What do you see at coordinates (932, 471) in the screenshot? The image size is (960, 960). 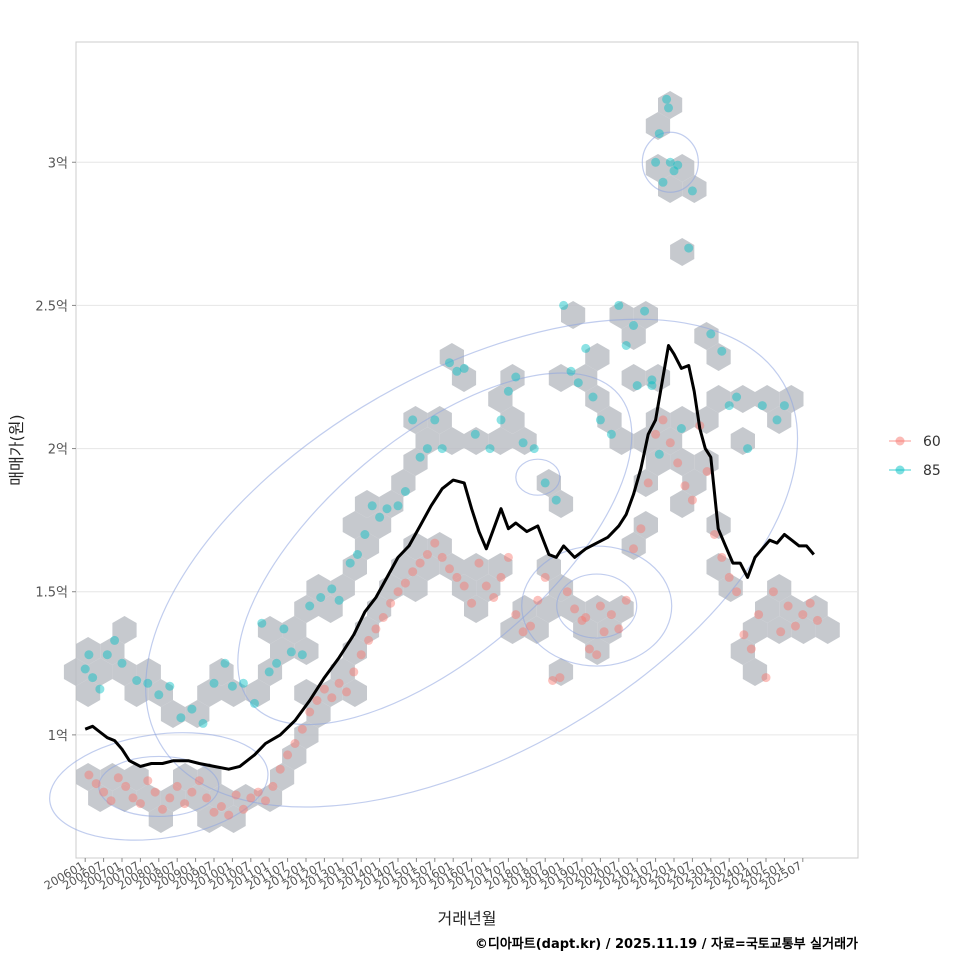 I see `legend-label-85: 85` at bounding box center [932, 471].